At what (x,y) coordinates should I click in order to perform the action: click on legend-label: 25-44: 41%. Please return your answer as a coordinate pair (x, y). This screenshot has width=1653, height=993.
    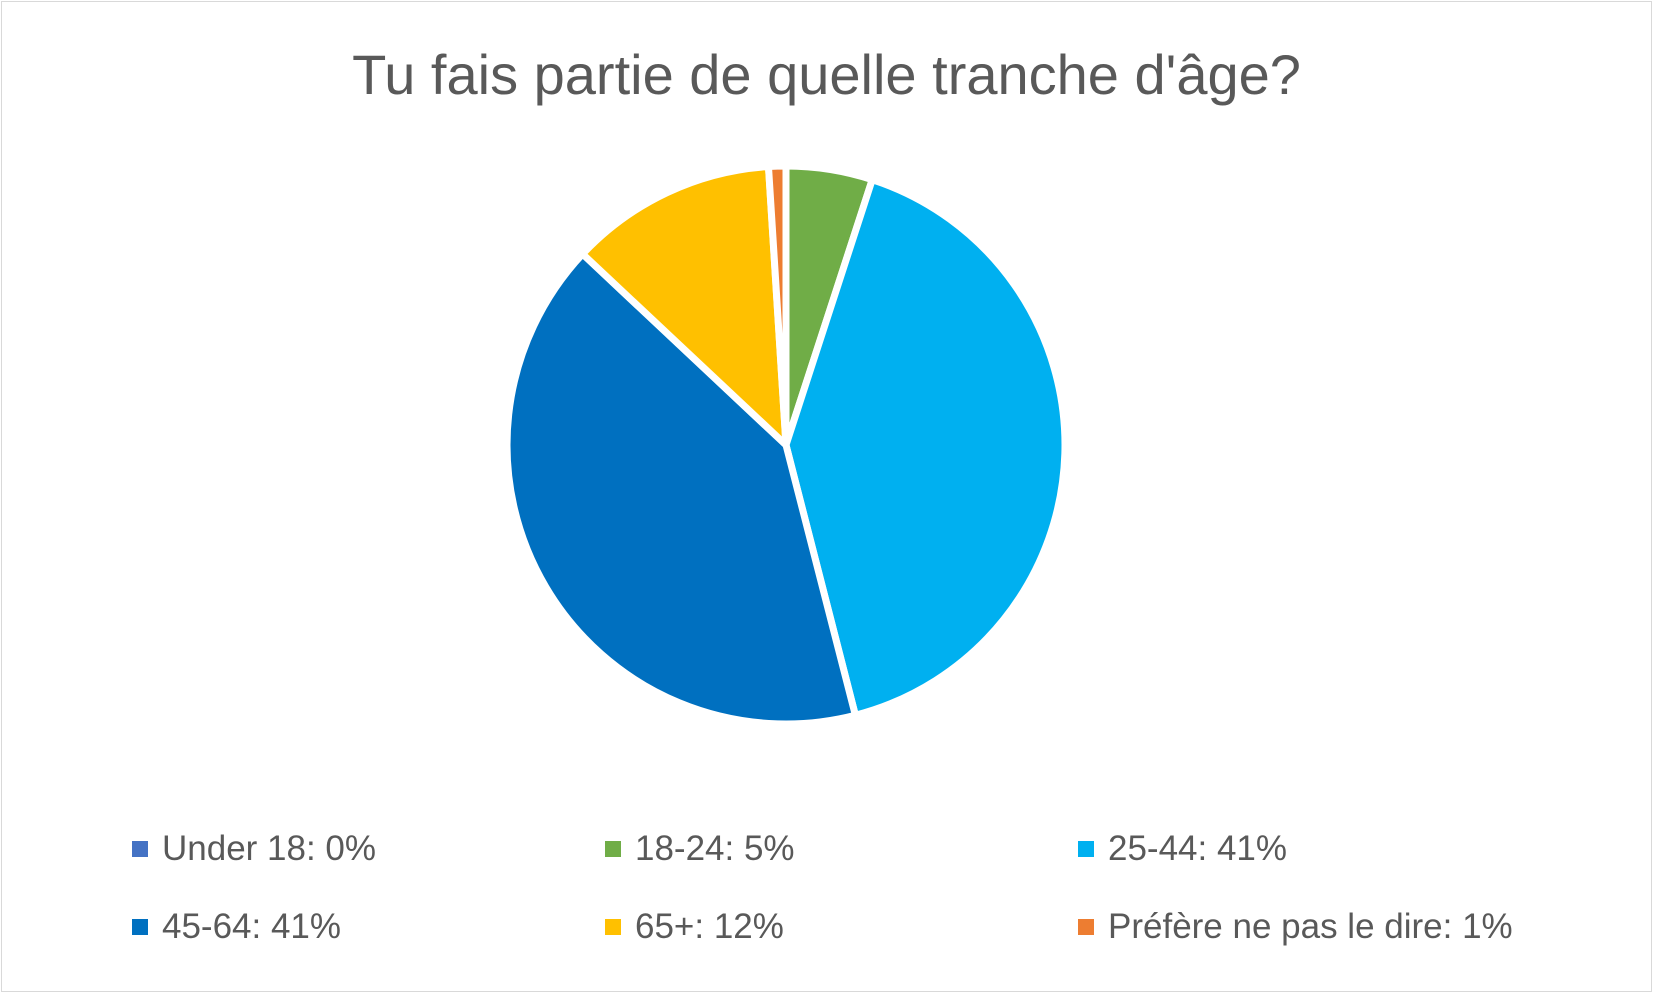
    Looking at the image, I should click on (1198, 848).